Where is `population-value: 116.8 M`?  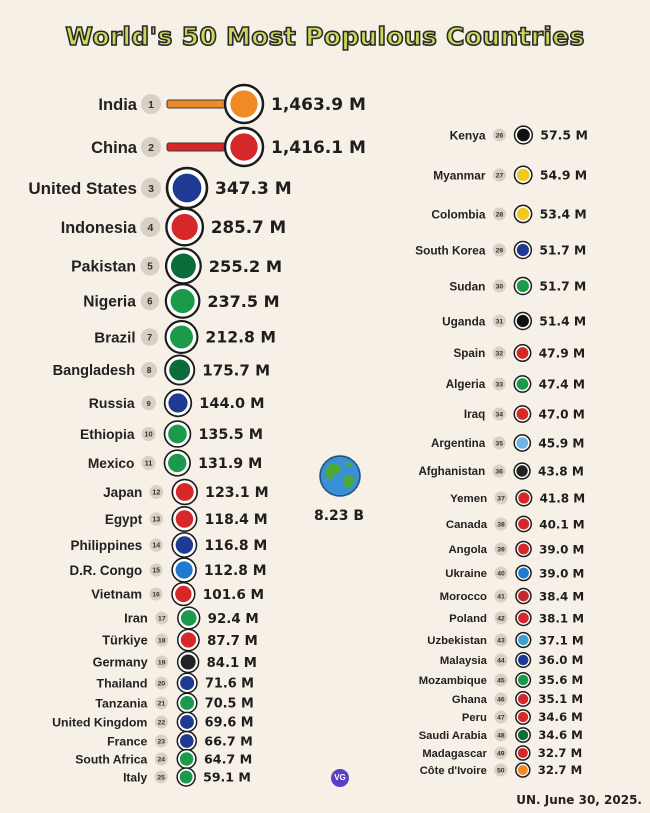
population-value: 116.8 M is located at coordinates (235, 546).